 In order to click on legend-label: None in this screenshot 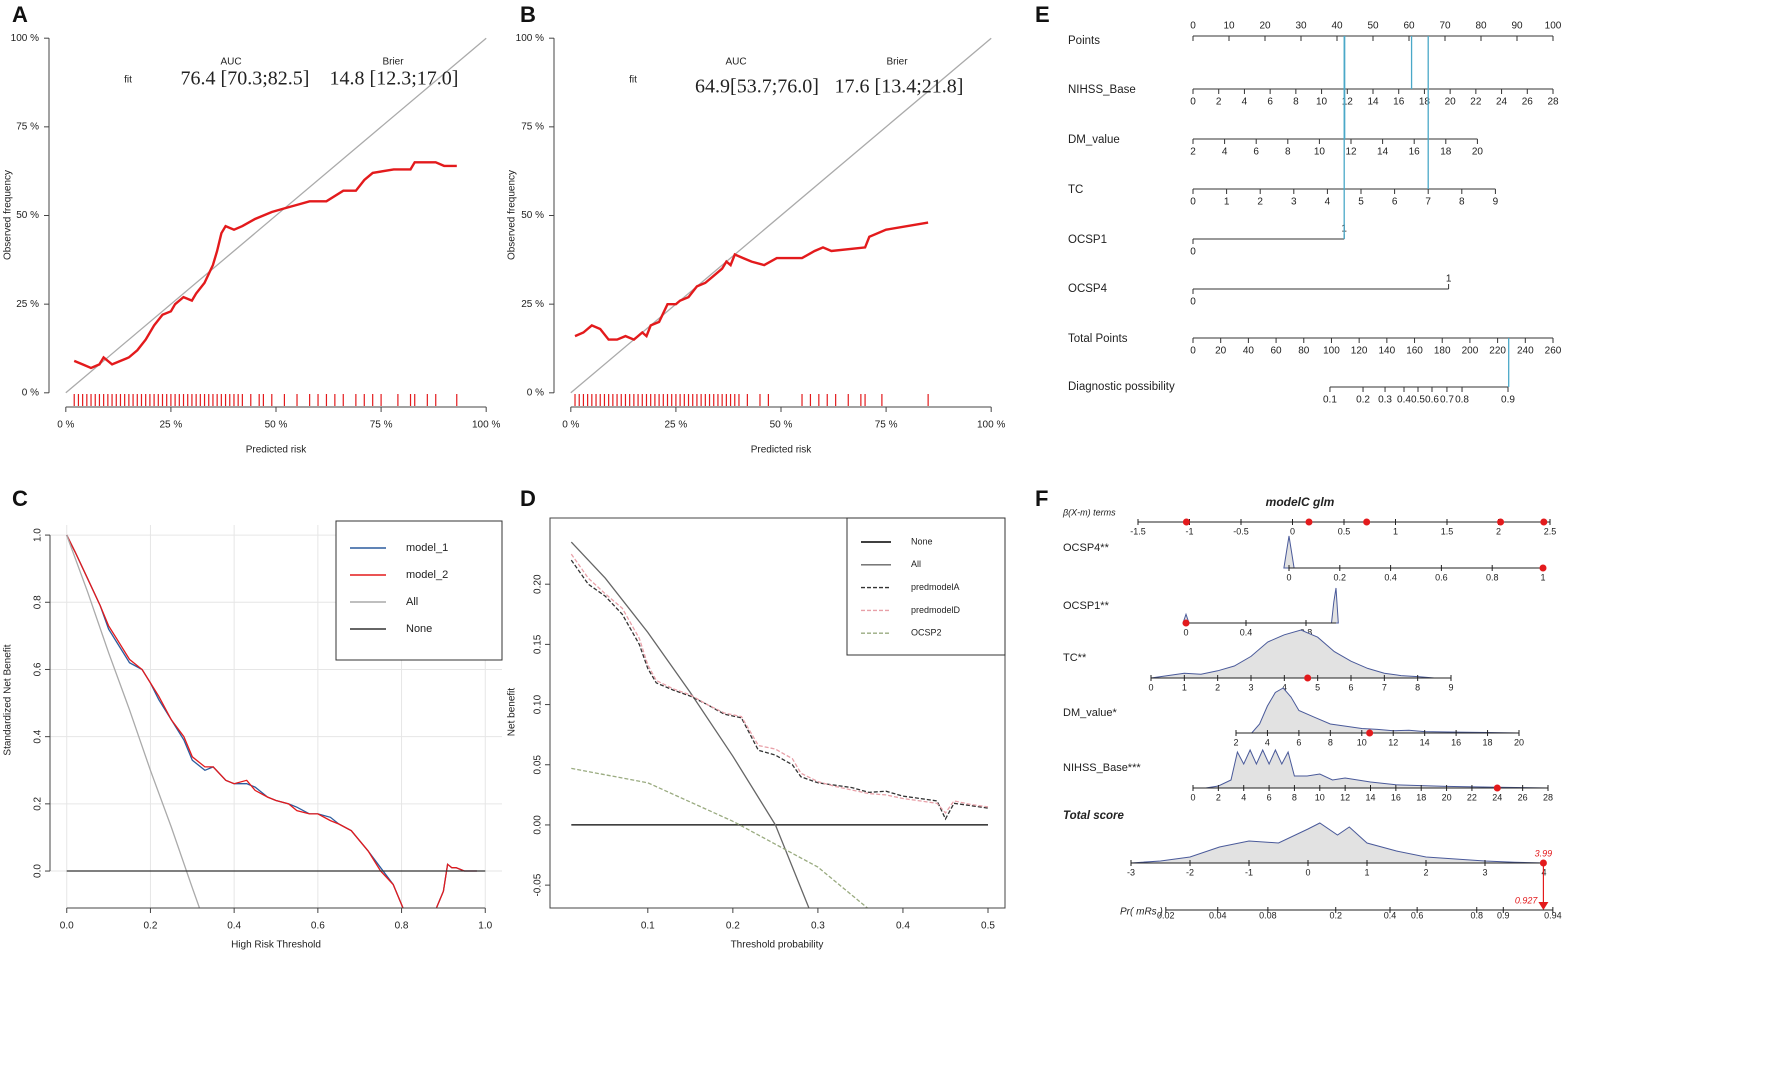, I will do `click(419, 629)`.